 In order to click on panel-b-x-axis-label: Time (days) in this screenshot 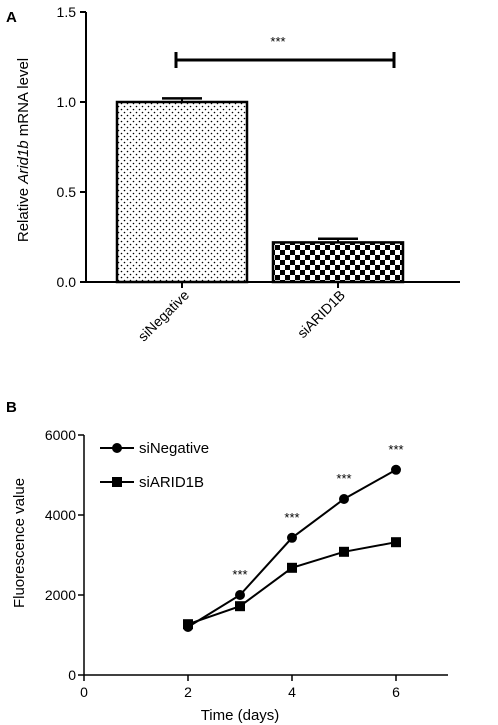, I will do `click(240, 715)`.